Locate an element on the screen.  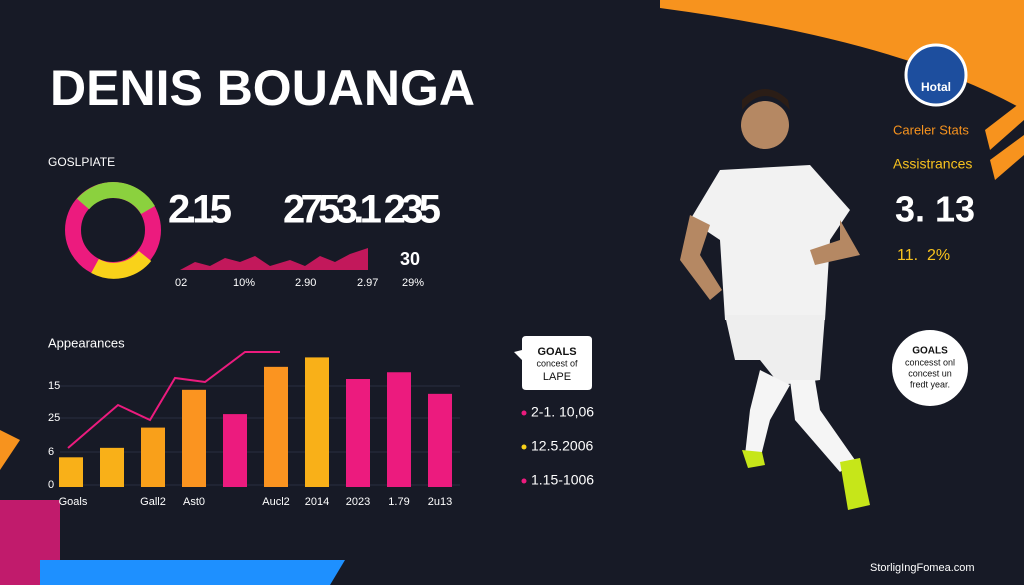
x-tick-label: 2u13 is located at coordinates (440, 502).